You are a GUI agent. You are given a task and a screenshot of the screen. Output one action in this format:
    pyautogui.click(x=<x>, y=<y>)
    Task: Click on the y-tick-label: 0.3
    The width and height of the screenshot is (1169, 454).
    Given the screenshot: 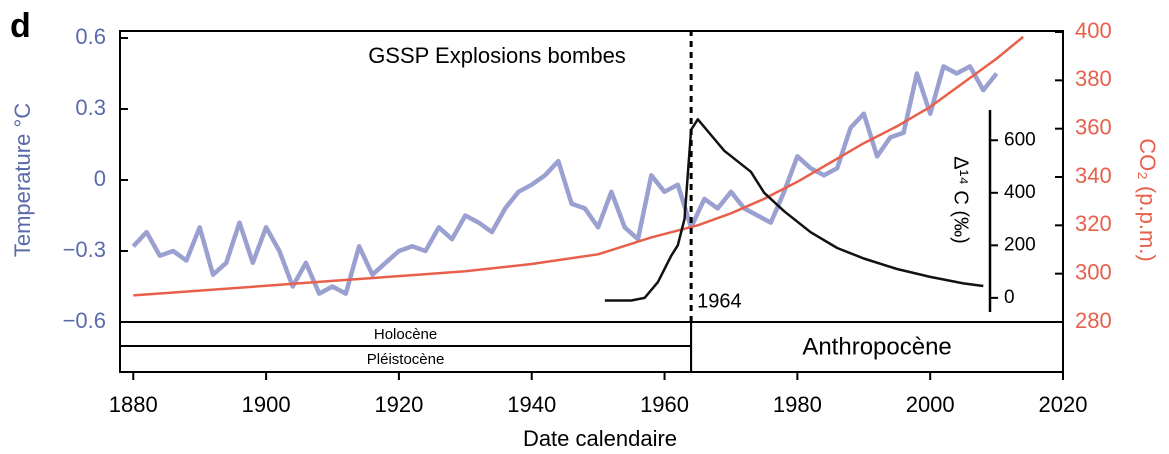 What is the action you would take?
    pyautogui.click(x=90, y=107)
    